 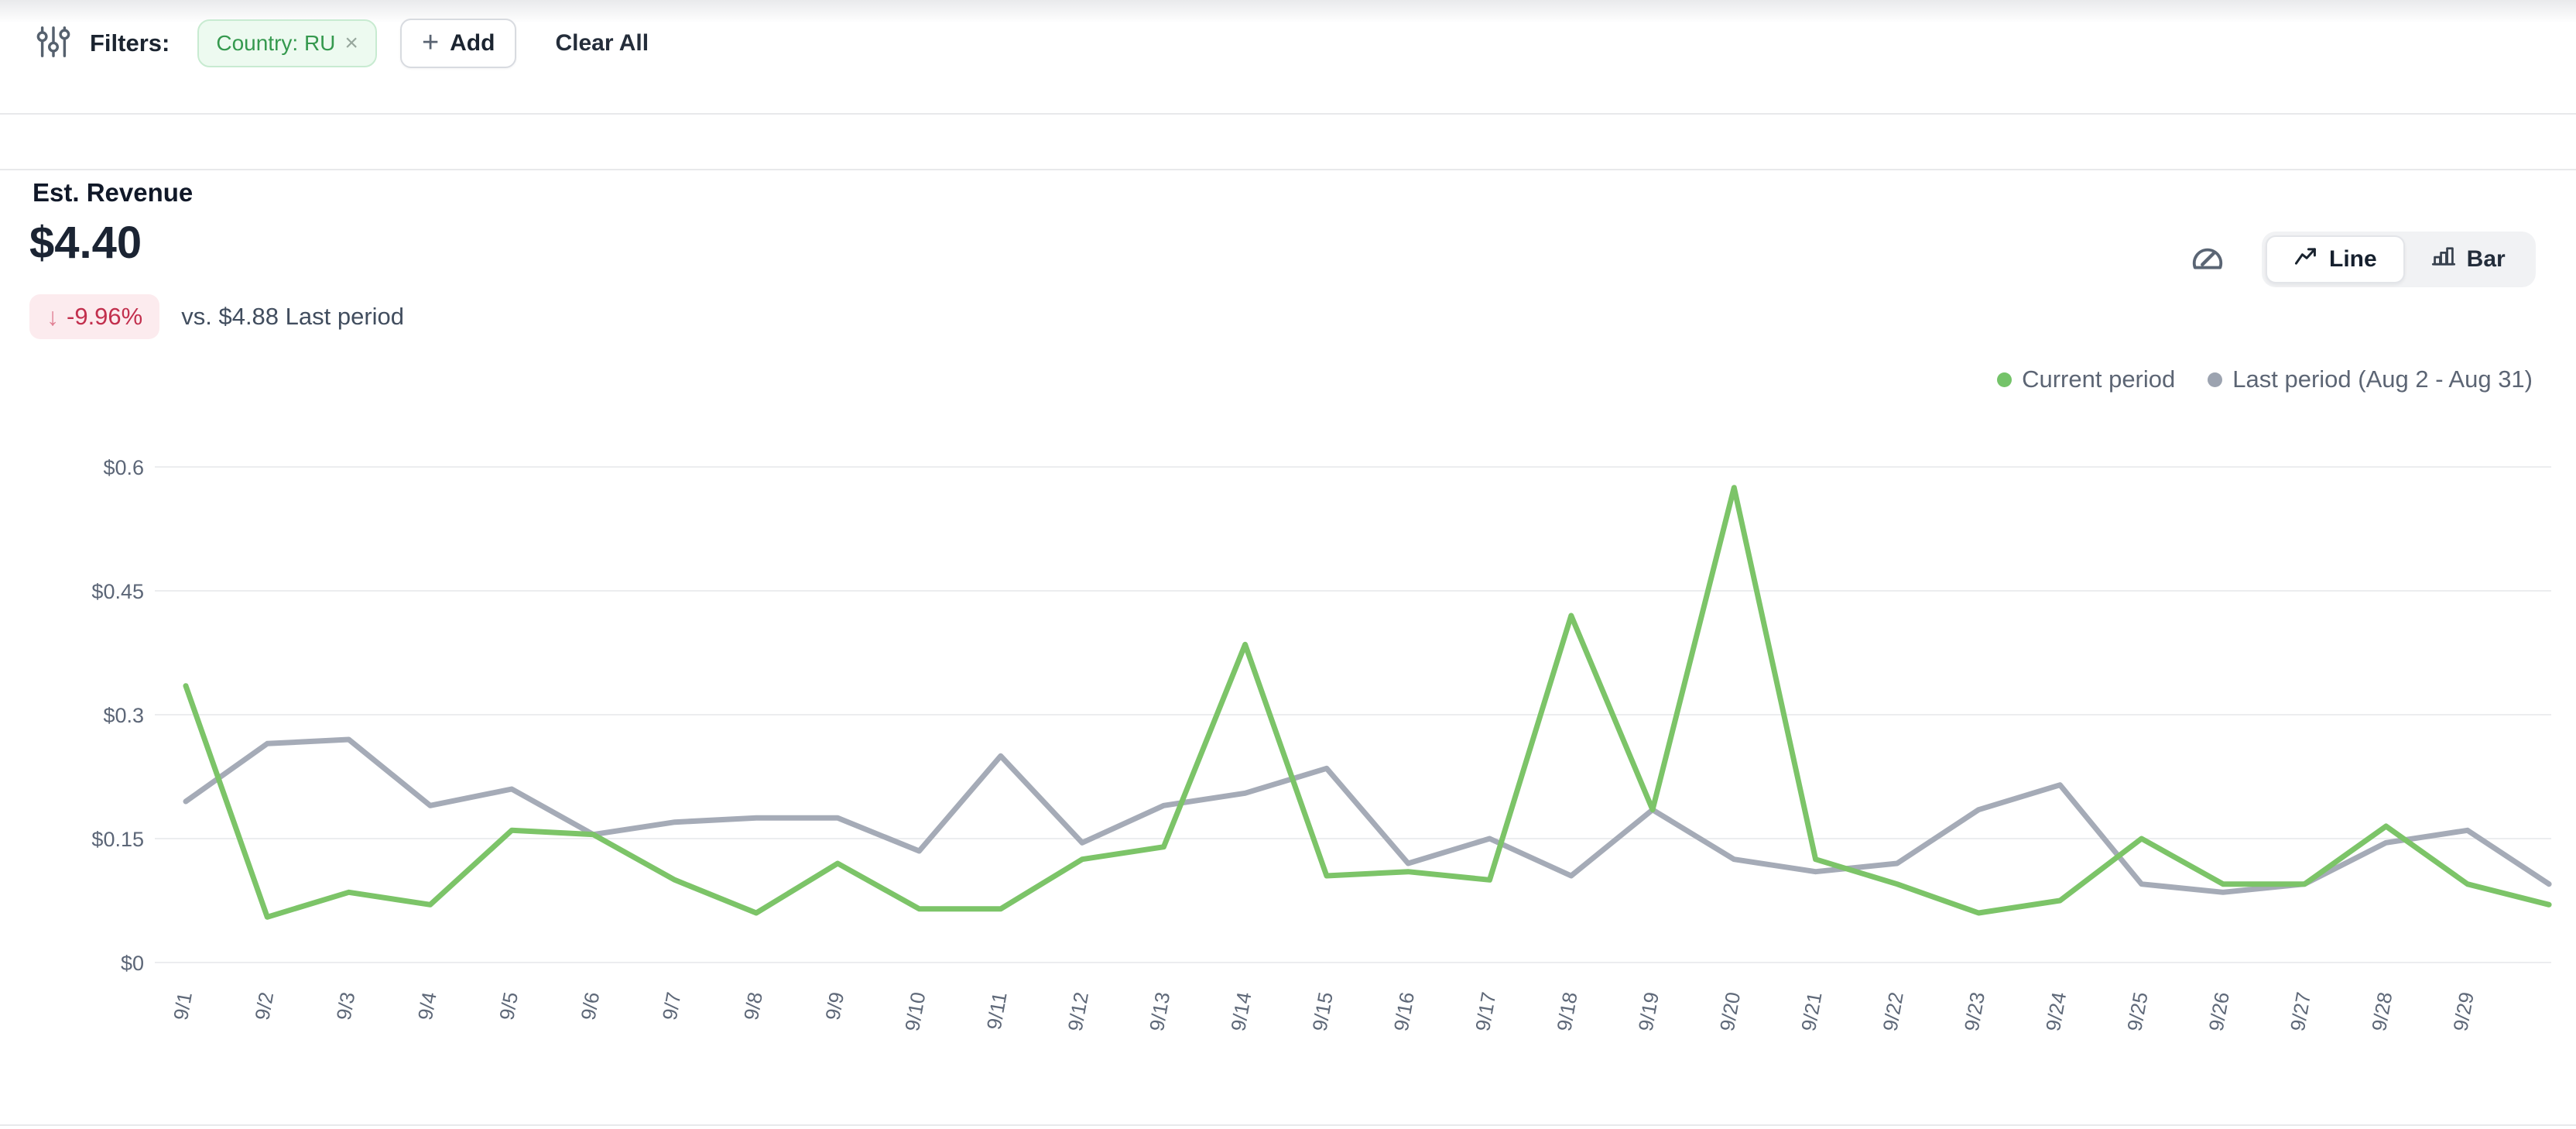 I want to click on change-badge: ↓ -9.96%, so click(x=94, y=316).